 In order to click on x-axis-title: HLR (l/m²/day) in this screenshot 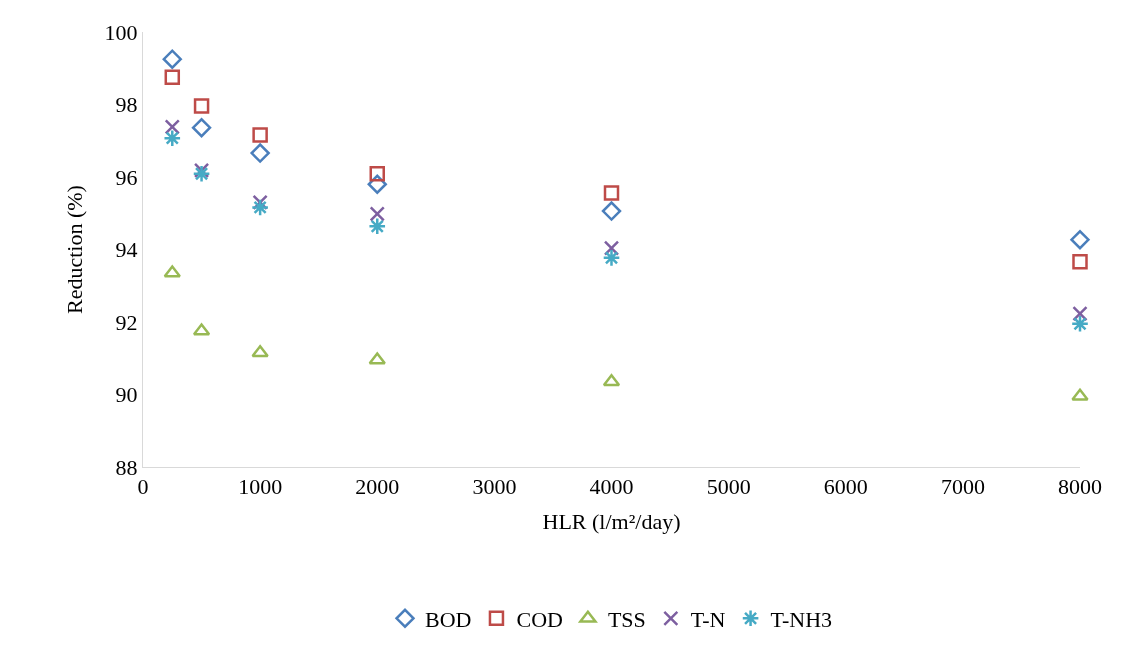, I will do `click(611, 522)`.